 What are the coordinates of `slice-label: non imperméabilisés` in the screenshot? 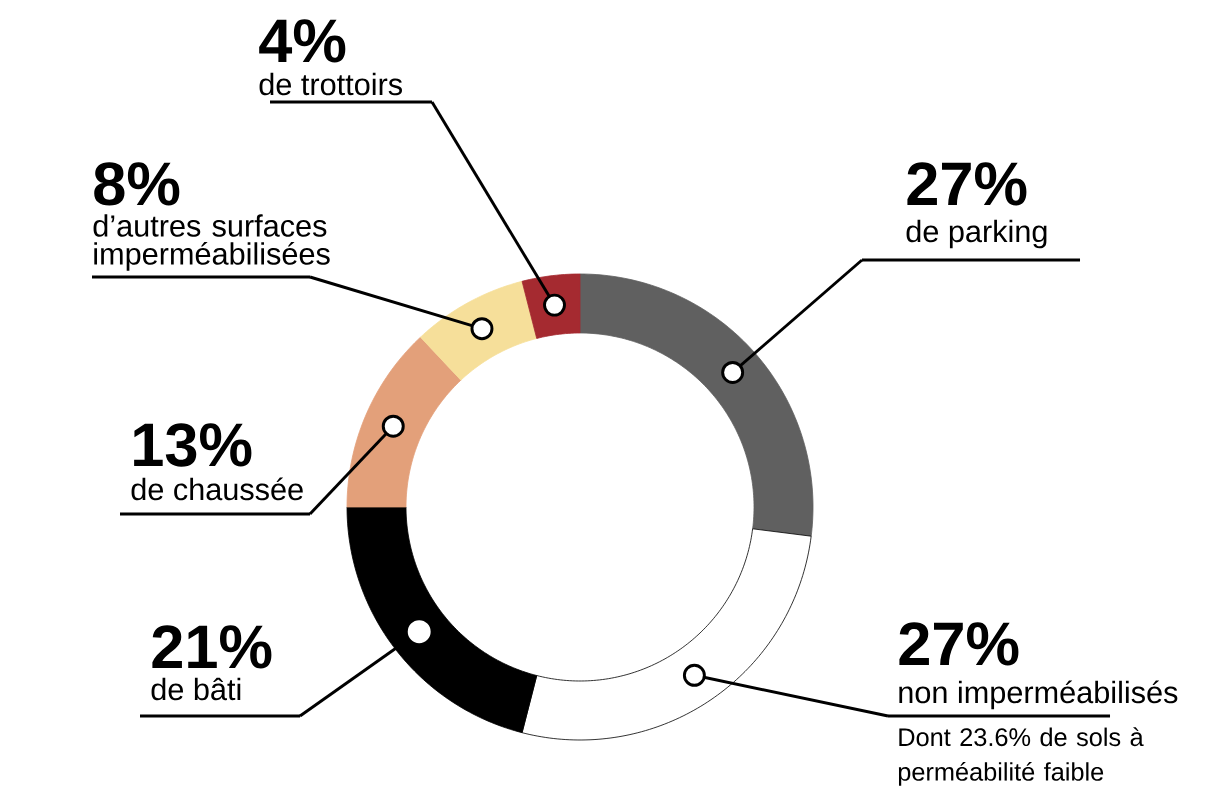 It's located at (1038, 695).